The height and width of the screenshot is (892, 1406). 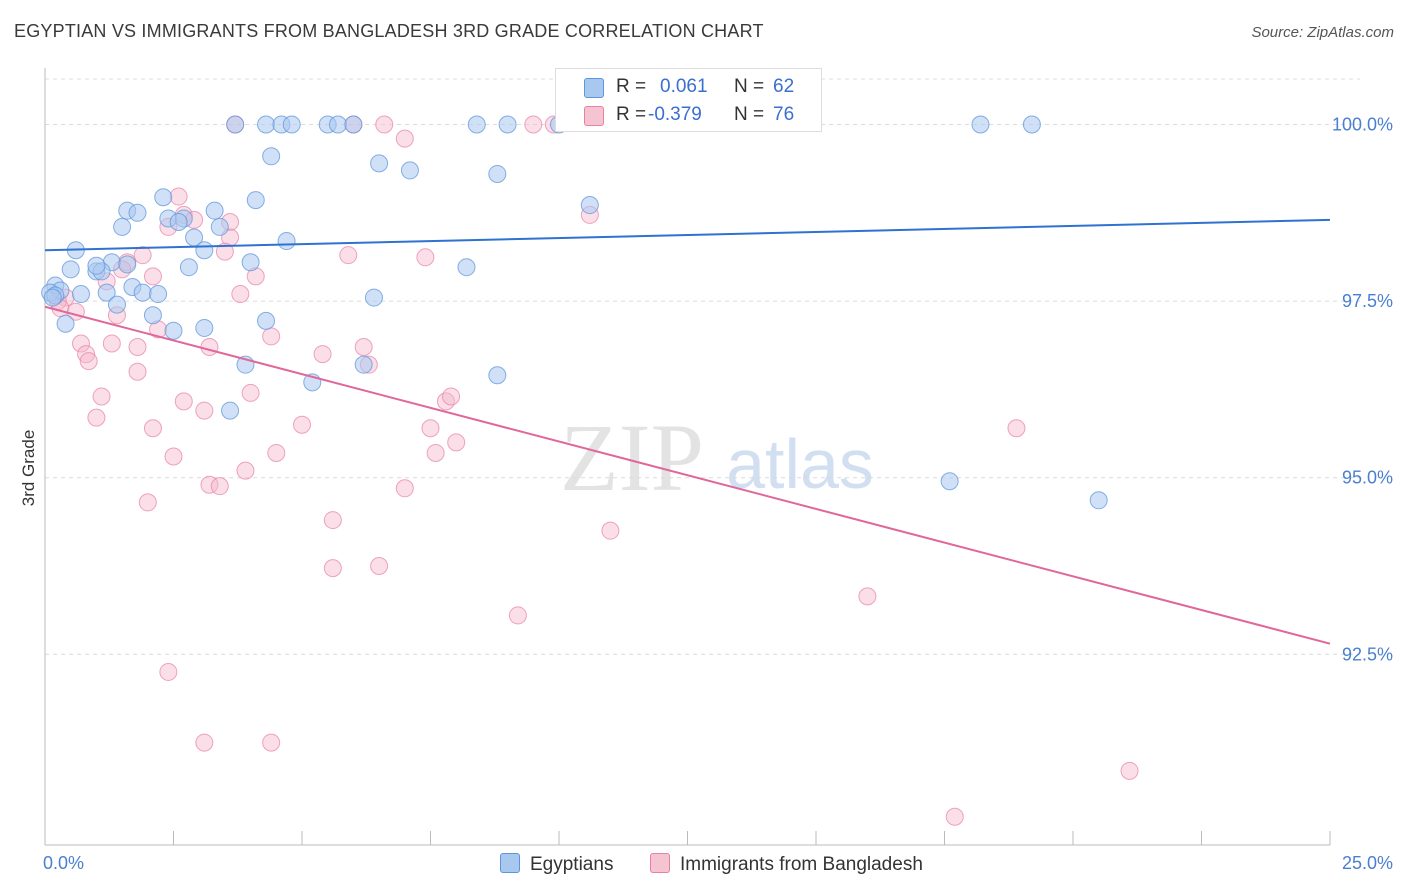 What do you see at coordinates (688, 87) in the screenshot?
I see `legend-row-egyptians: R = 0.061 N = 62` at bounding box center [688, 87].